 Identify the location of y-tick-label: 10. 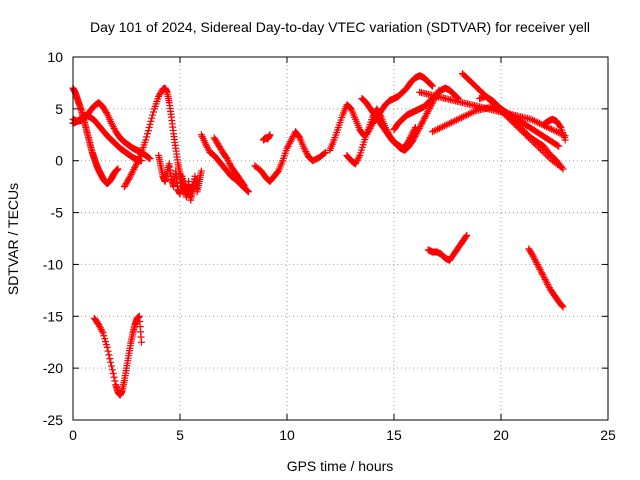
(55, 57).